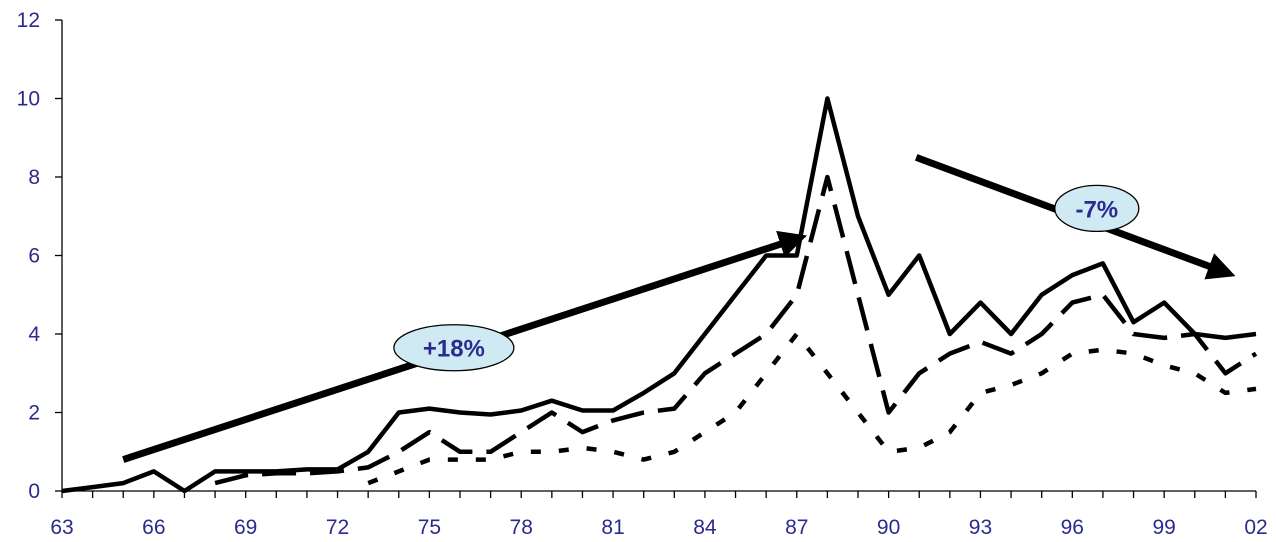 The width and height of the screenshot is (1276, 542). What do you see at coordinates (61, 527) in the screenshot?
I see `x-tick-label: 63` at bounding box center [61, 527].